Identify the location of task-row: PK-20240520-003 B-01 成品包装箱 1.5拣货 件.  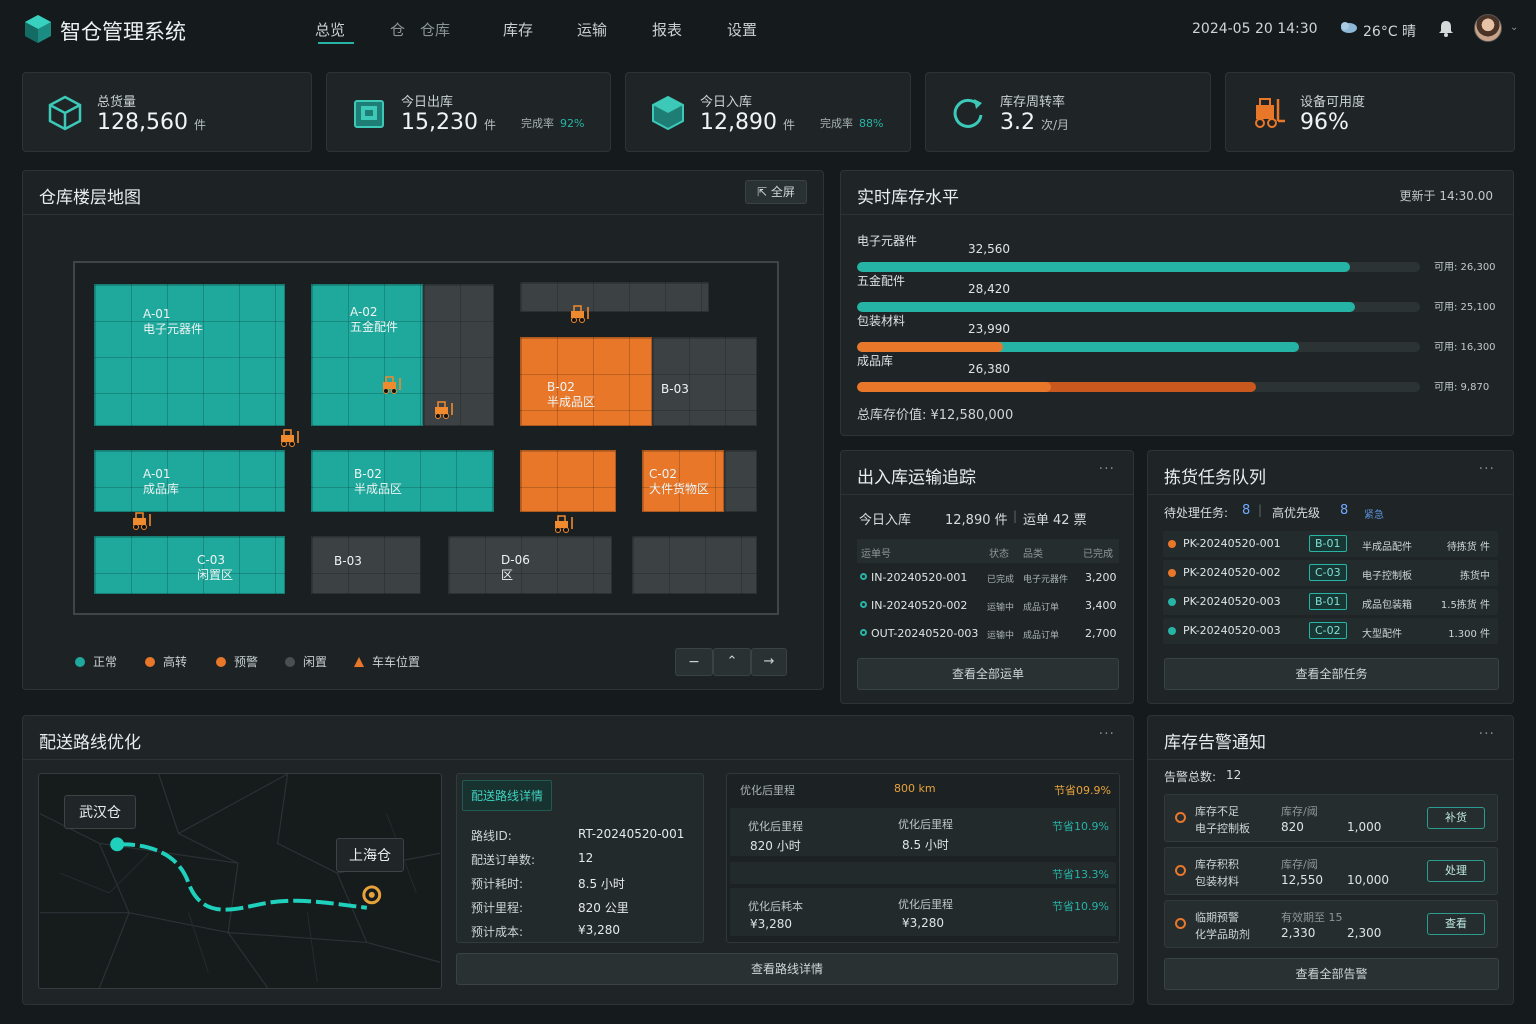
(1330, 602).